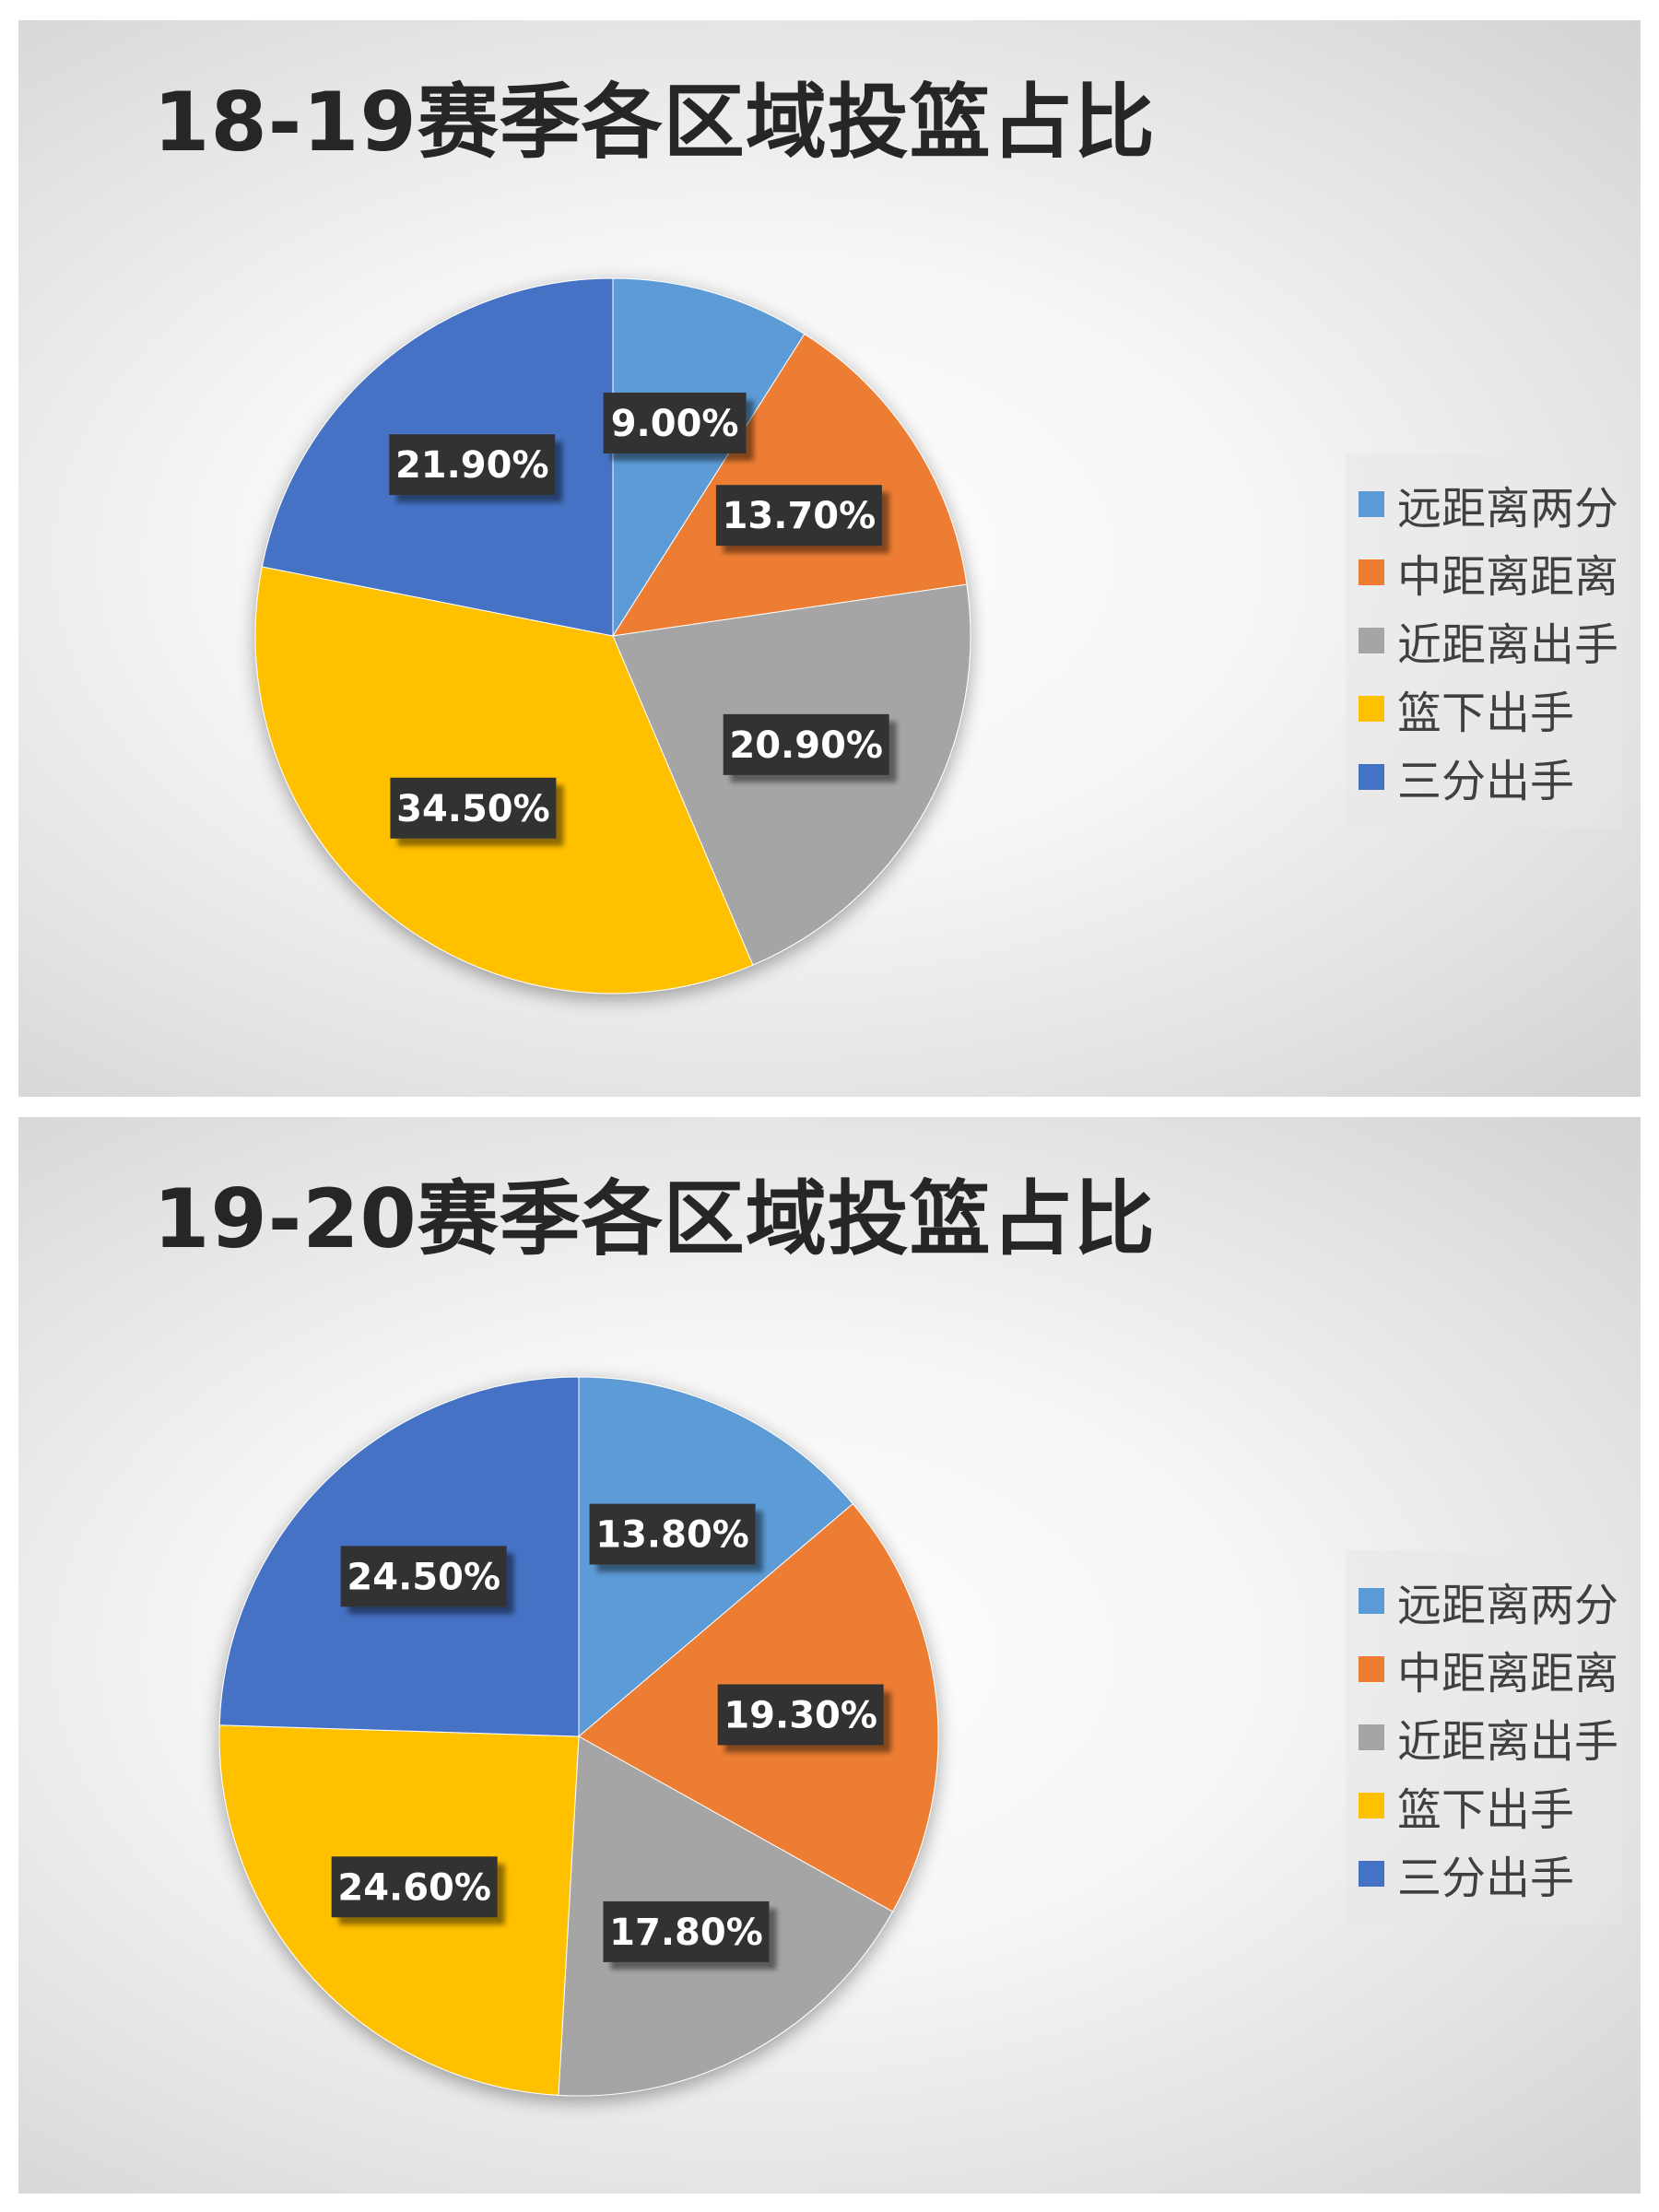  I want to click on data-label-text: 17.80%, so click(686, 1933).